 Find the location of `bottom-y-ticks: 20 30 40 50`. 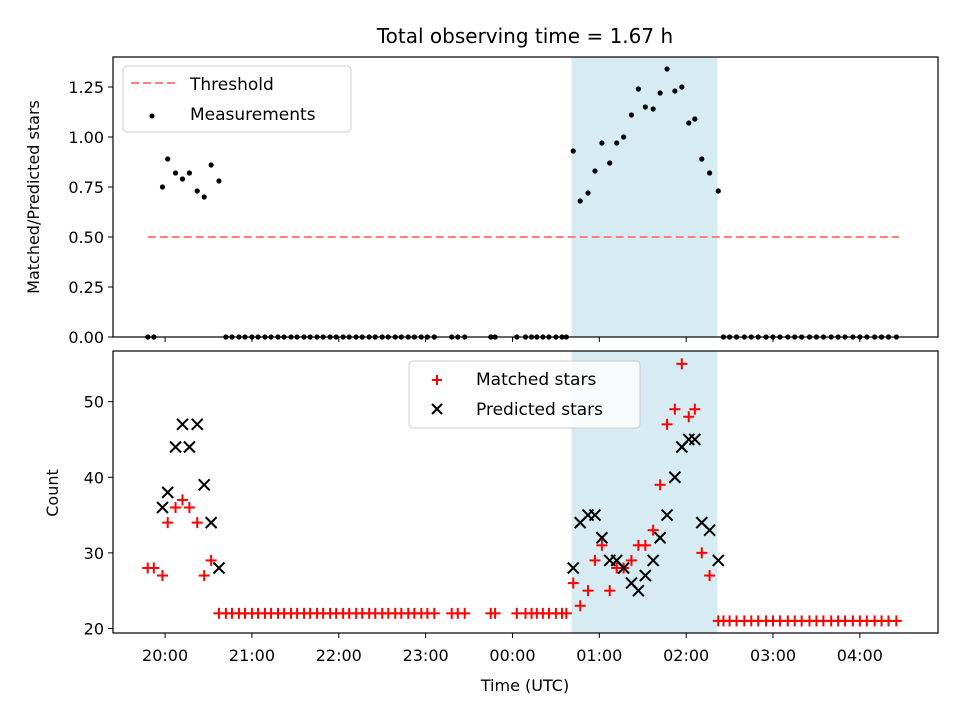

bottom-y-ticks: 20 30 40 50 is located at coordinates (98, 515).